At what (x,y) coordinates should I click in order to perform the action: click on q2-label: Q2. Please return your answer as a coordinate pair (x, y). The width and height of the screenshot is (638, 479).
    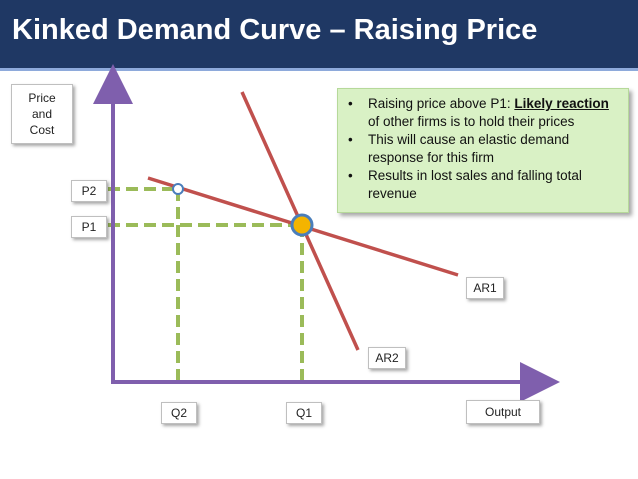
    Looking at the image, I should click on (179, 413).